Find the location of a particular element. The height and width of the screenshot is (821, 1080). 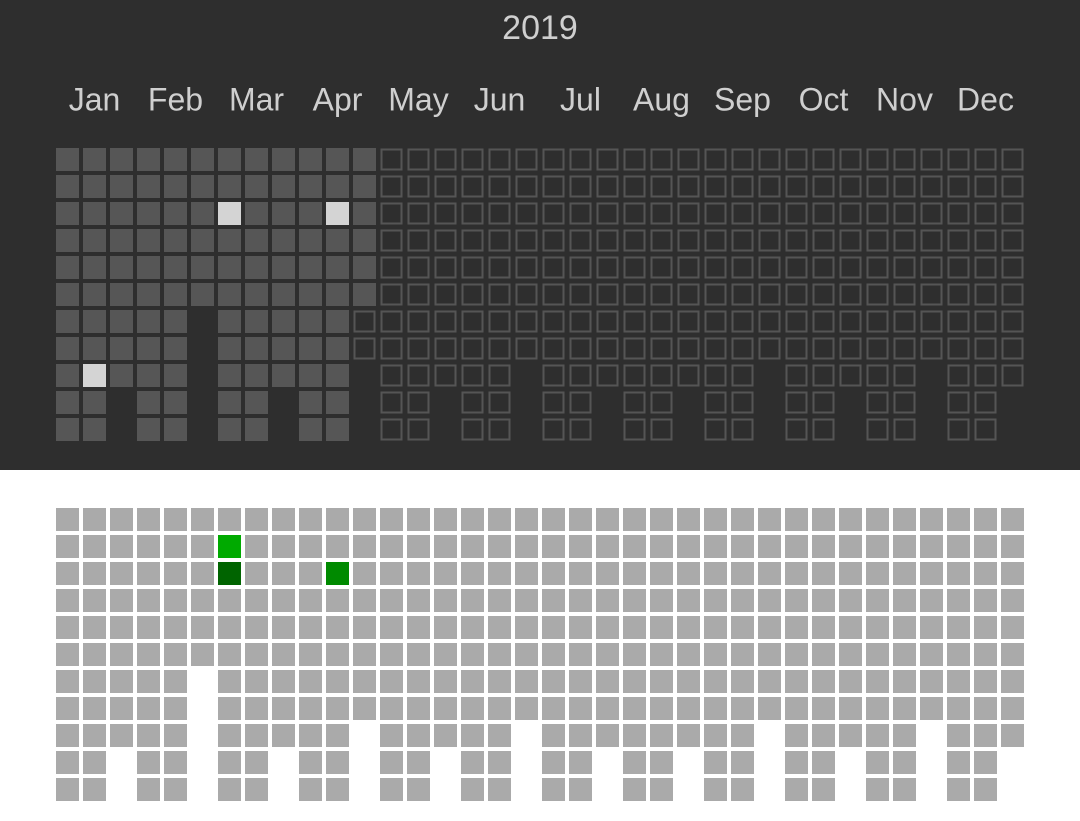

month-label: Jun is located at coordinates (500, 99).